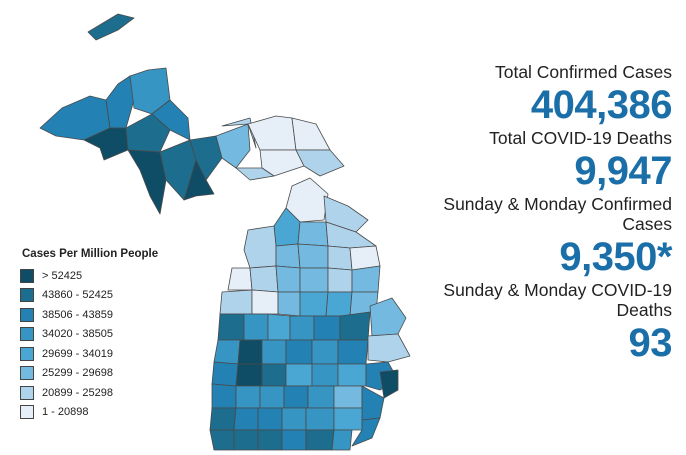 Image resolution: width=686 pixels, height=455 pixels. I want to click on total-deaths-value: 9,947, so click(623, 171).